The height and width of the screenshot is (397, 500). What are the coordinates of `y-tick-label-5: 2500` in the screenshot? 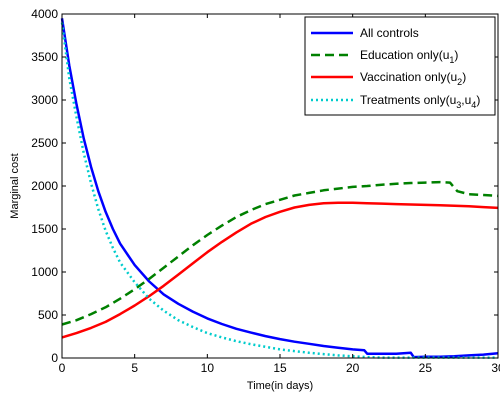 It's located at (44, 143).